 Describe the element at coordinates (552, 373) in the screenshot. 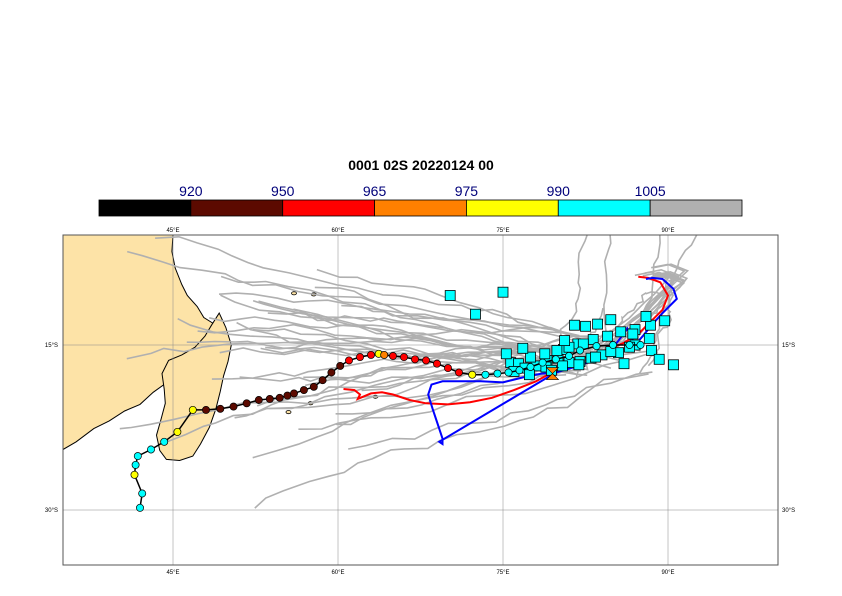

I see `current-position-marker` at that location.